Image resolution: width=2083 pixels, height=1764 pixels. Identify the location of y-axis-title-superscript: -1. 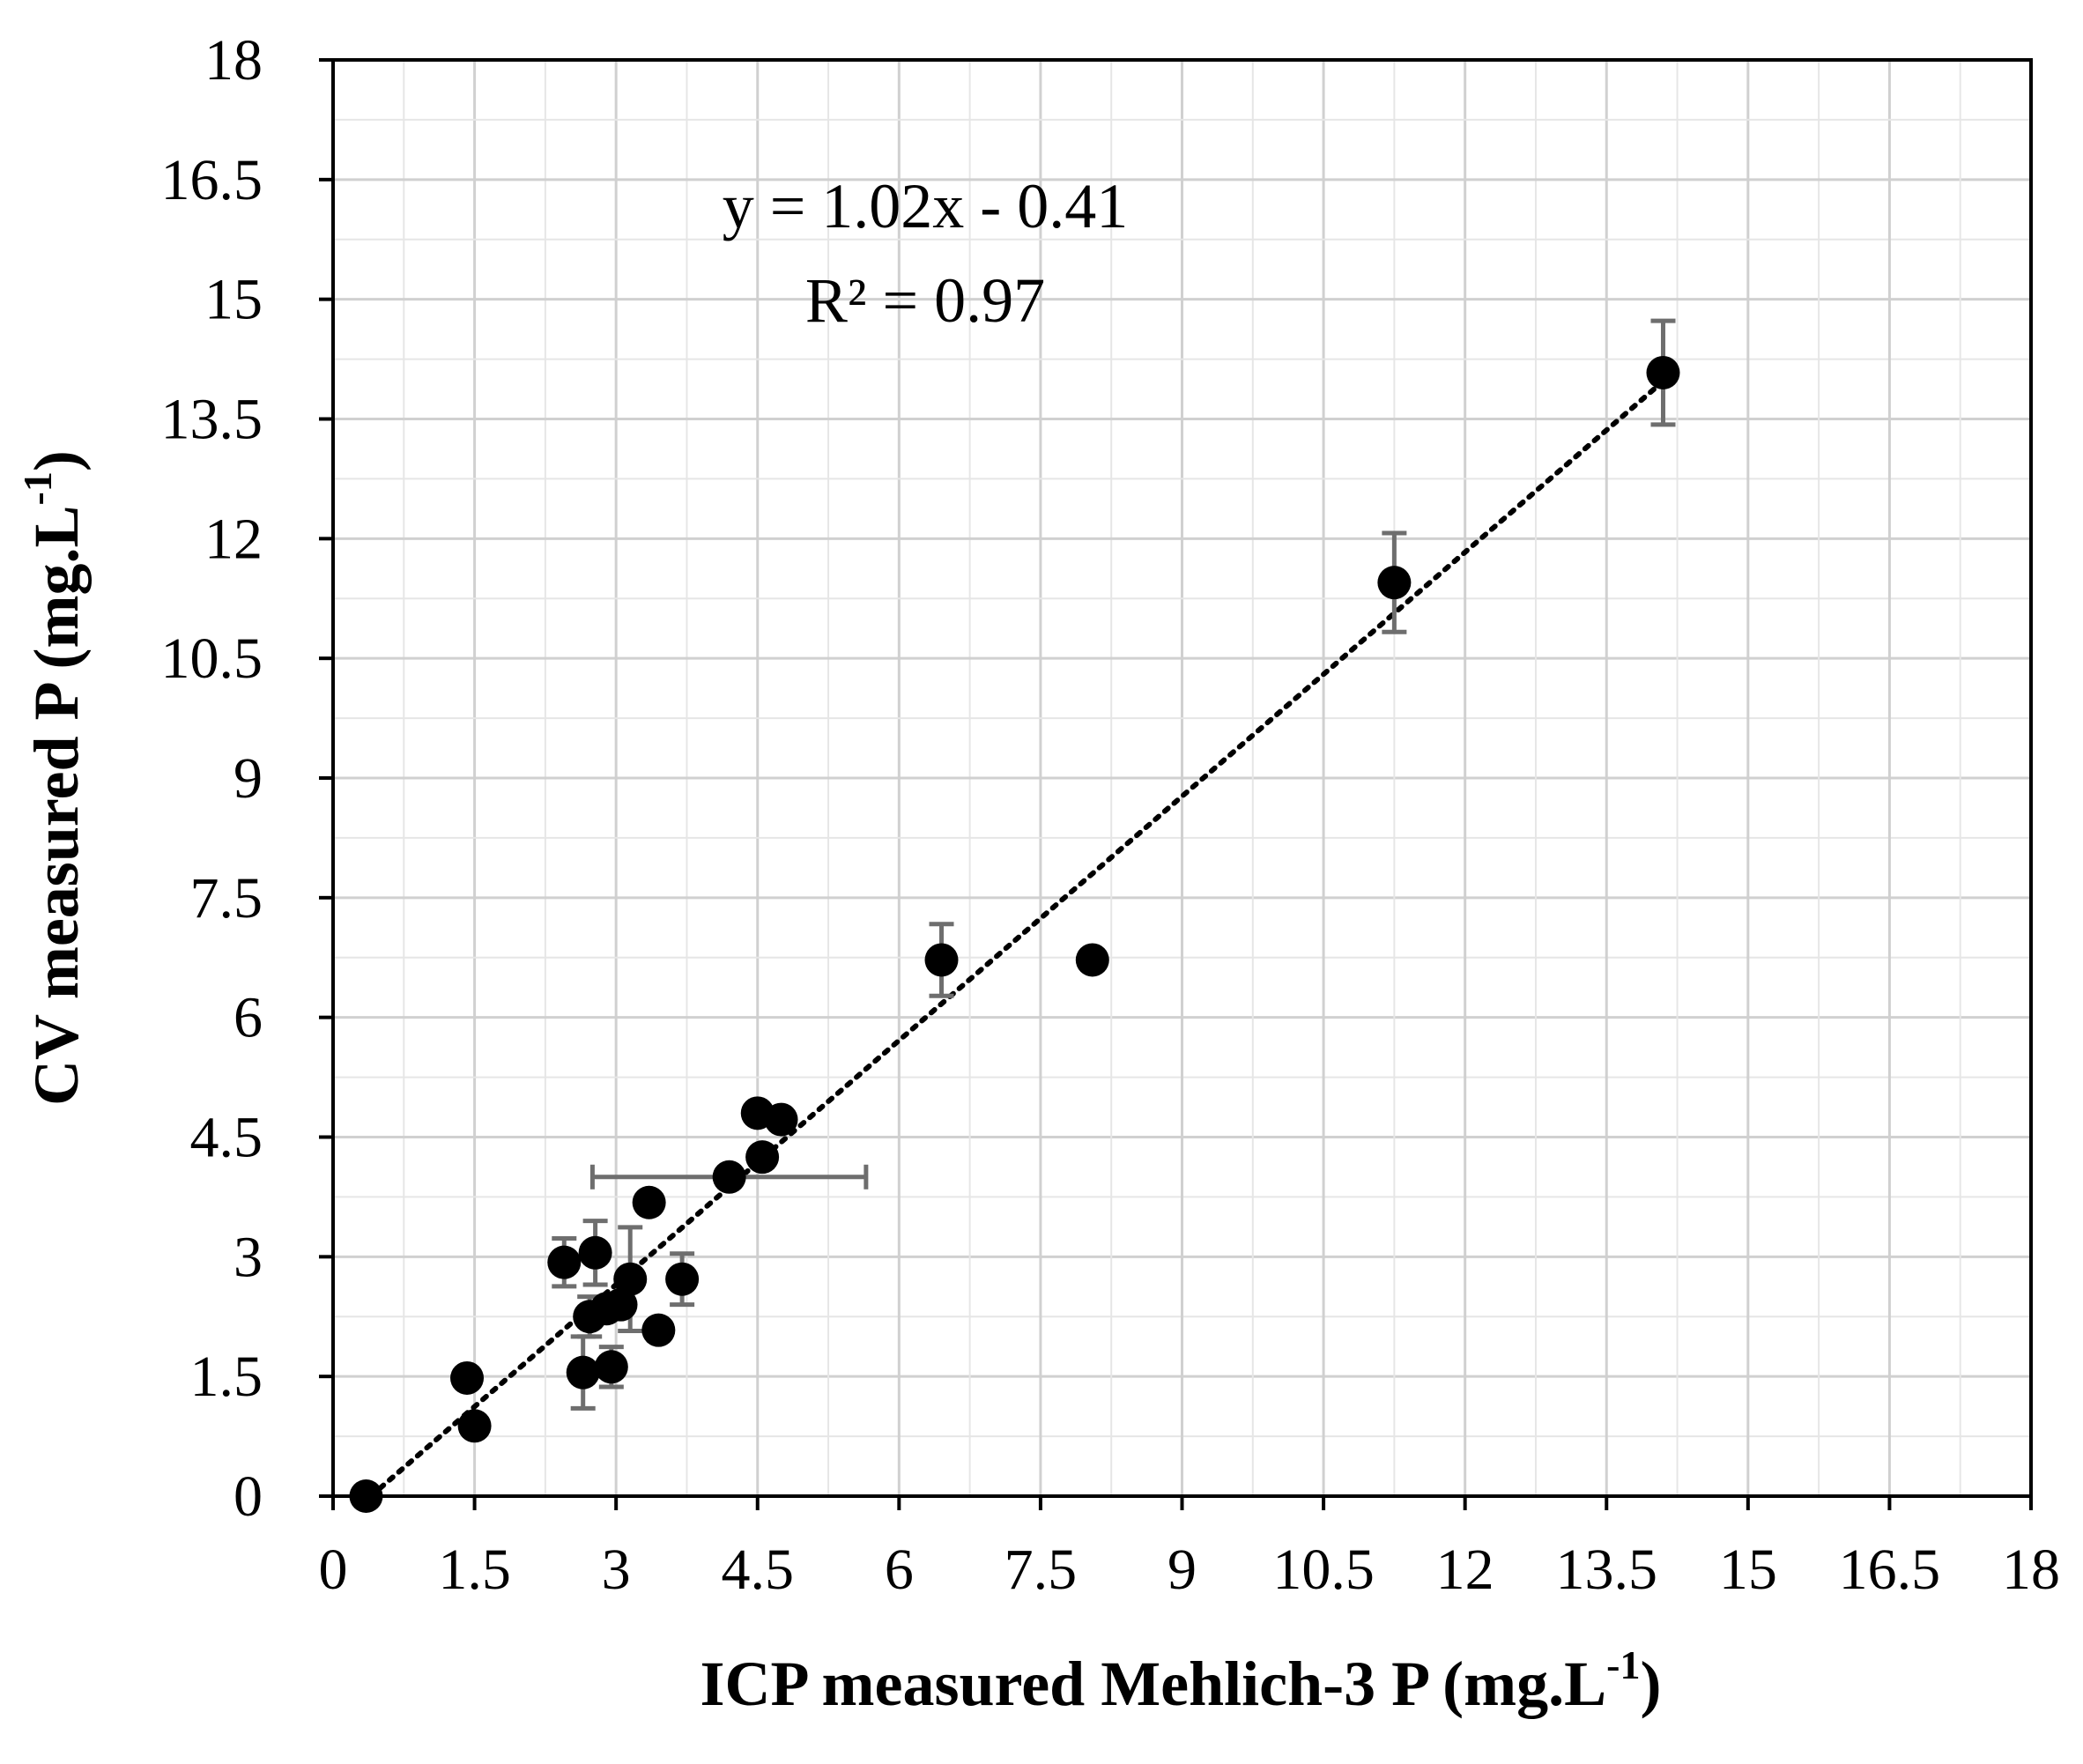
(37, 488).